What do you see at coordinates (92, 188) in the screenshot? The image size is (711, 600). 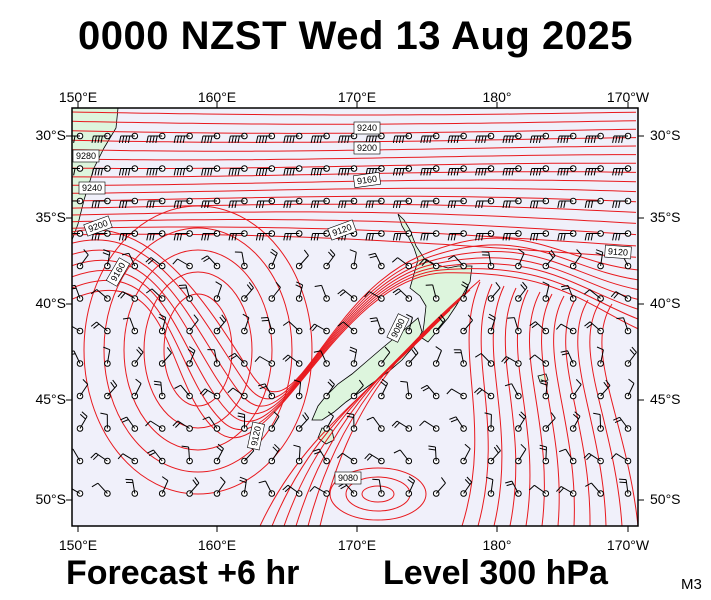 I see `contour-label: 9240` at bounding box center [92, 188].